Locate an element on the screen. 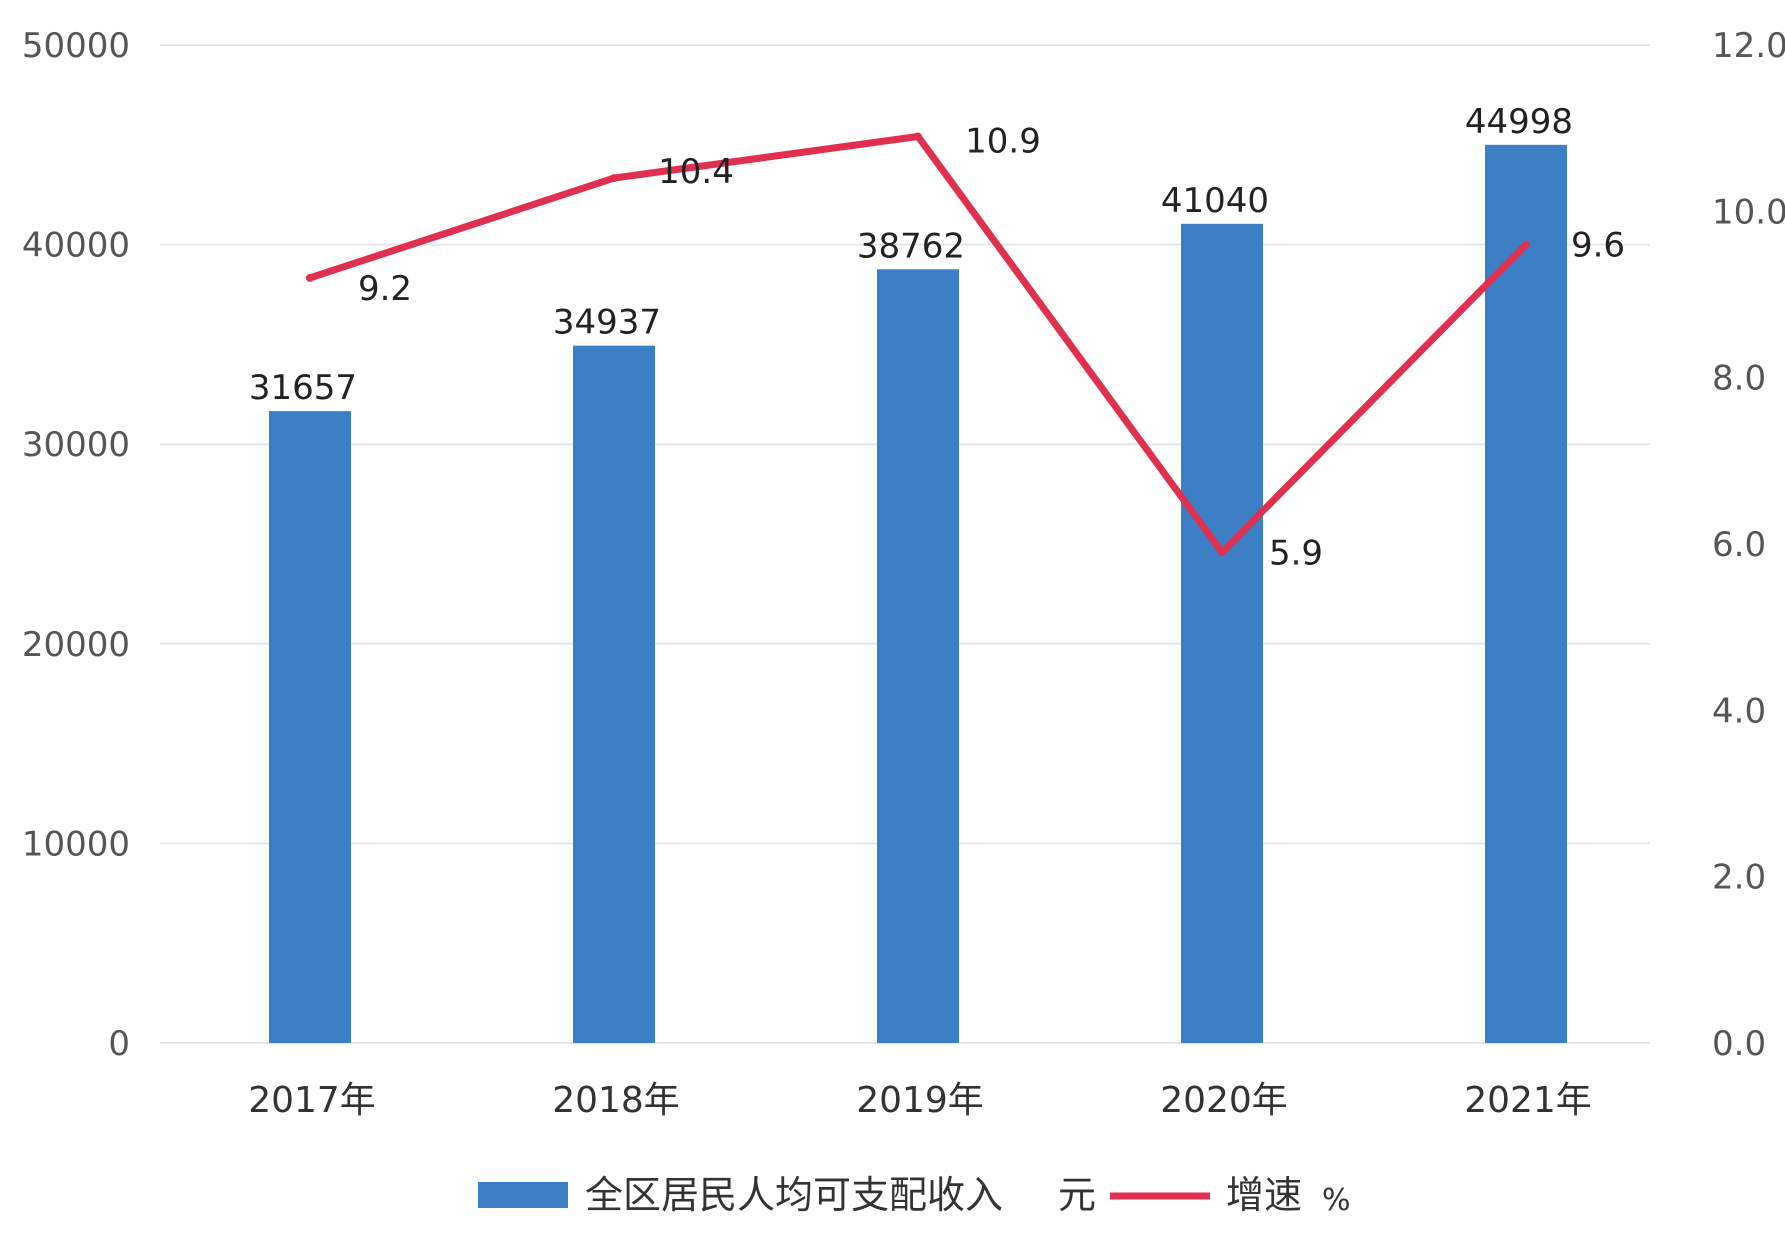 The height and width of the screenshot is (1233, 1785). right-tick-label: 10.0 is located at coordinates (1748, 212).